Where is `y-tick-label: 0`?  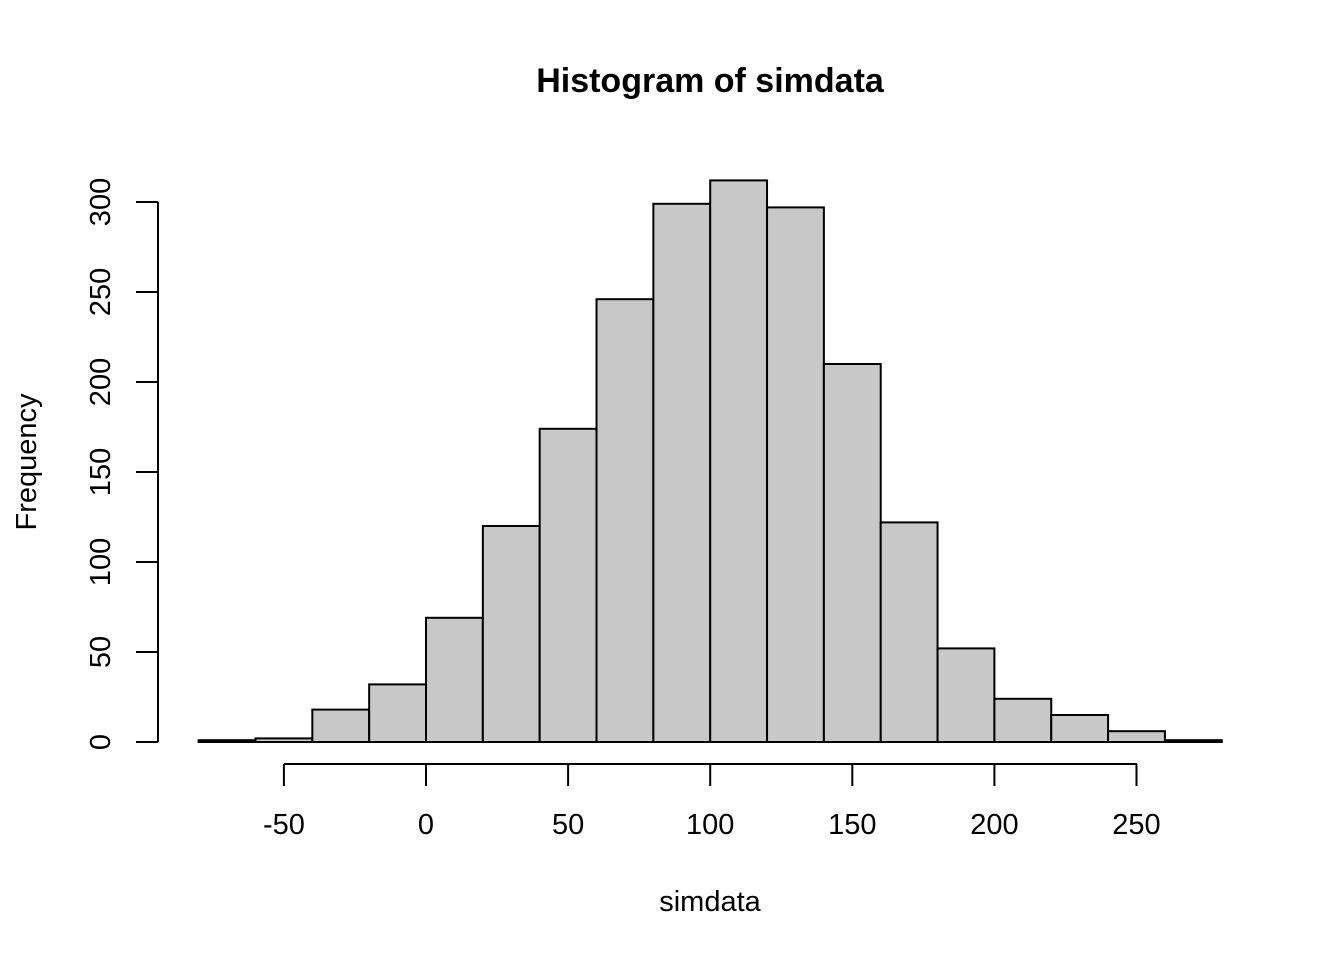 y-tick-label: 0 is located at coordinates (101, 742).